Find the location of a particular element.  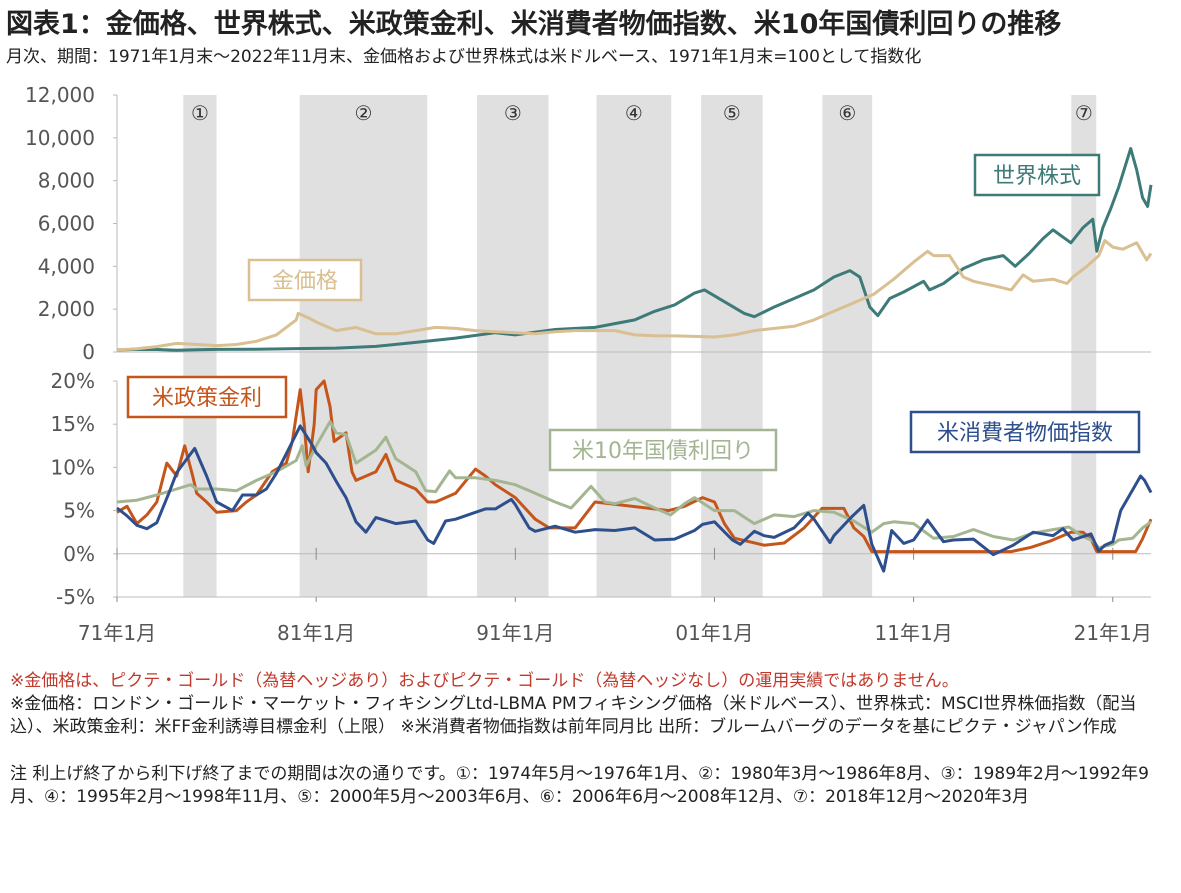

label-box-policy_rate is located at coordinates (207, 397).